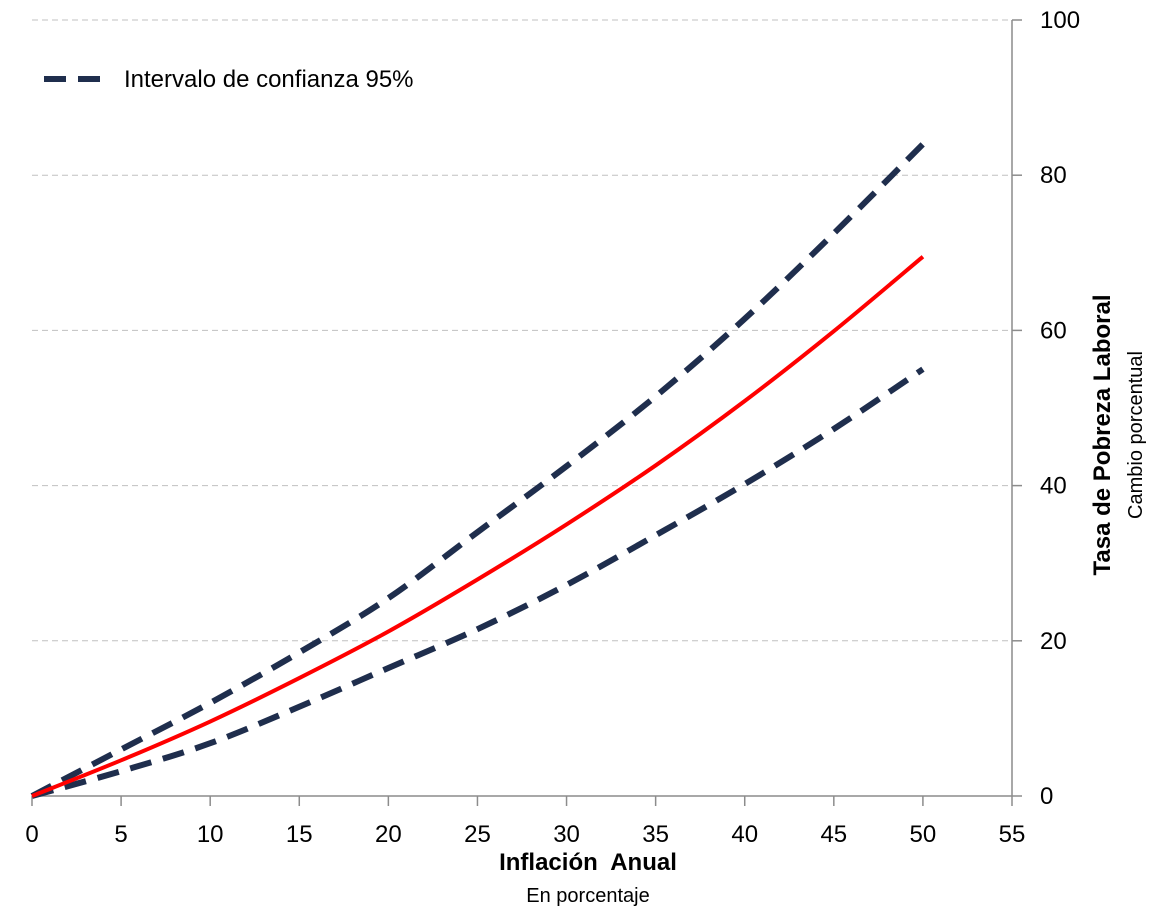 The height and width of the screenshot is (912, 1163). Describe the element at coordinates (1053, 486) in the screenshot. I see `y-tick-label-40: 40` at that location.